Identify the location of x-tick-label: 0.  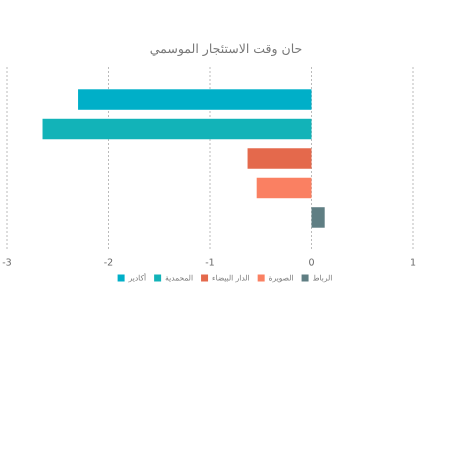
(311, 262).